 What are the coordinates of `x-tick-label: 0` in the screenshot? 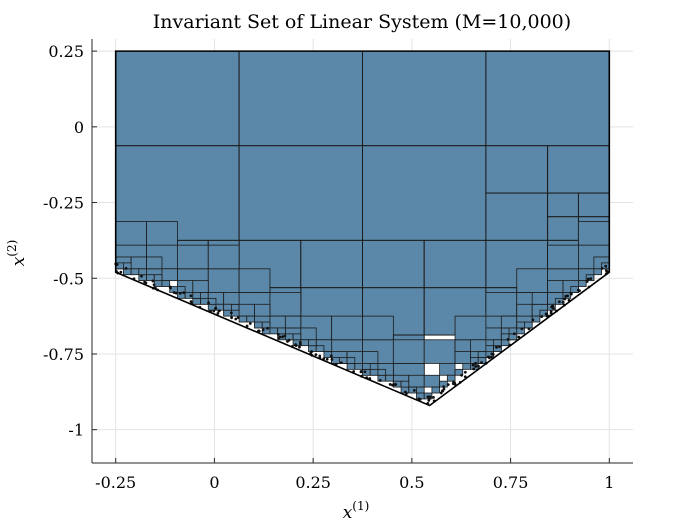 It's located at (214, 482).